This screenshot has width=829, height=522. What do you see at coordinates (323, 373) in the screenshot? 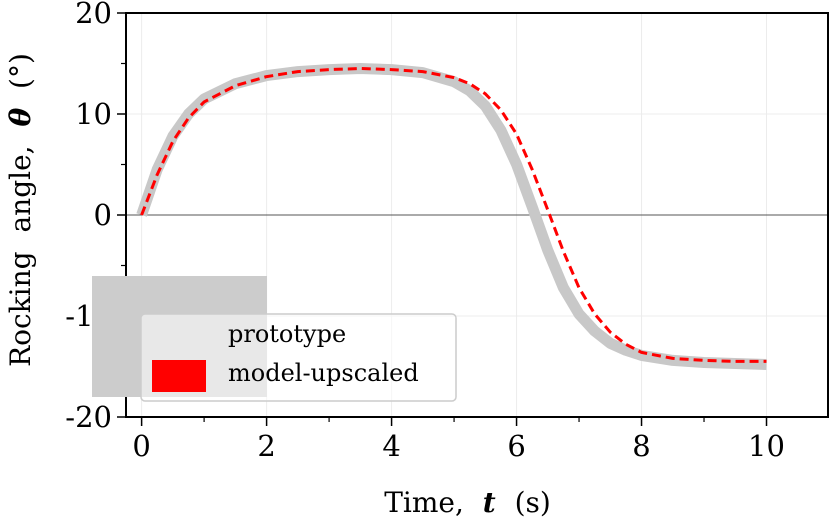
I see `legend-label-model-upscaled: model-upscaled` at bounding box center [323, 373].